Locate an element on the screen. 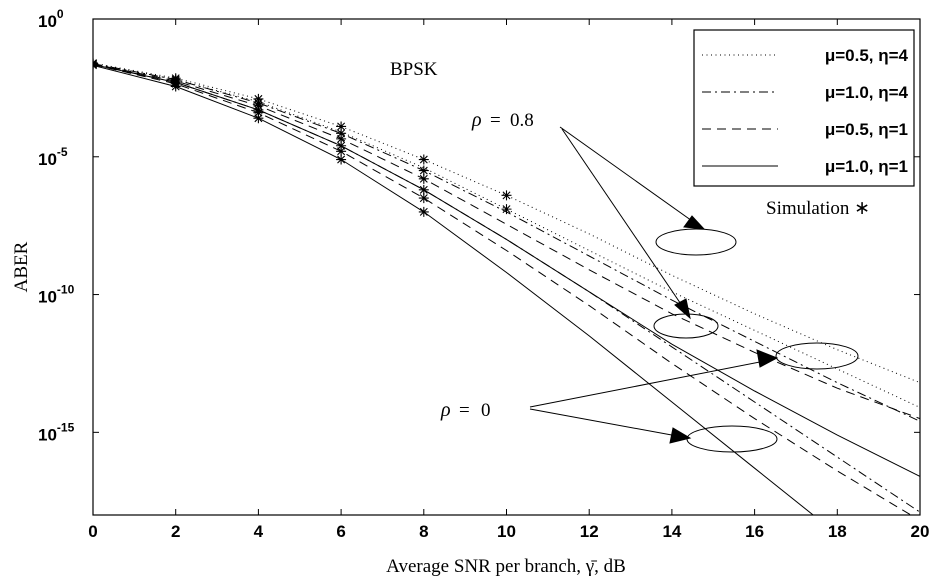 The width and height of the screenshot is (941, 581). annotation-arrows is located at coordinates (654, 285).